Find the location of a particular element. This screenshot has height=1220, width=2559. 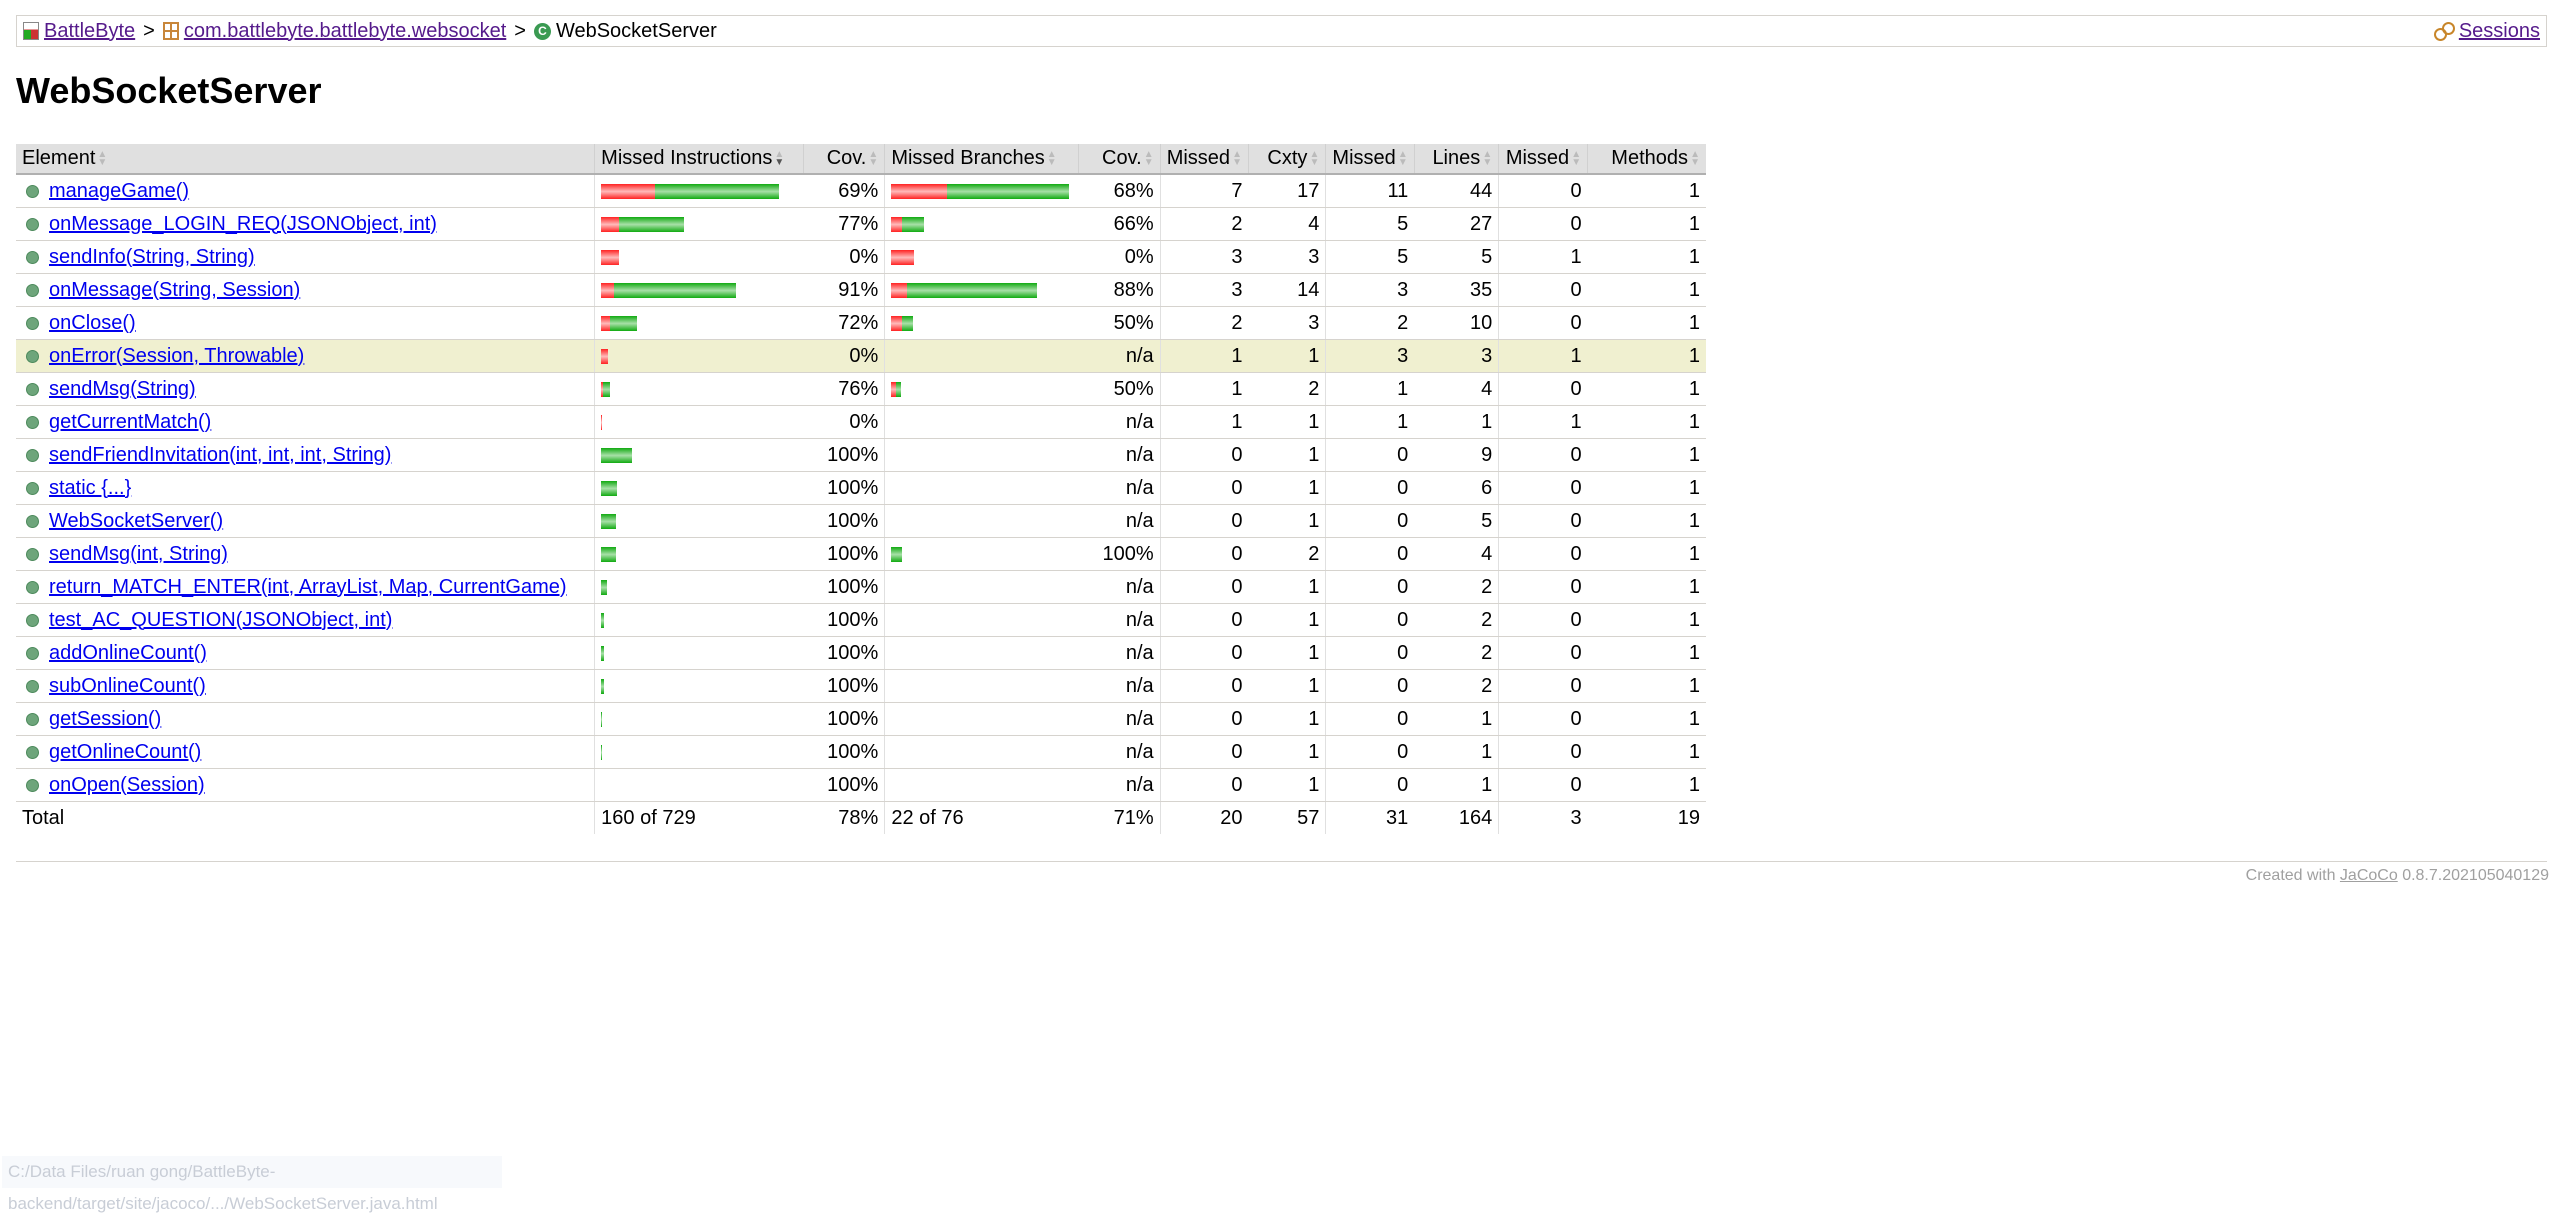

column-header-6: Cxty ▲ ▼ is located at coordinates (1287, 159).